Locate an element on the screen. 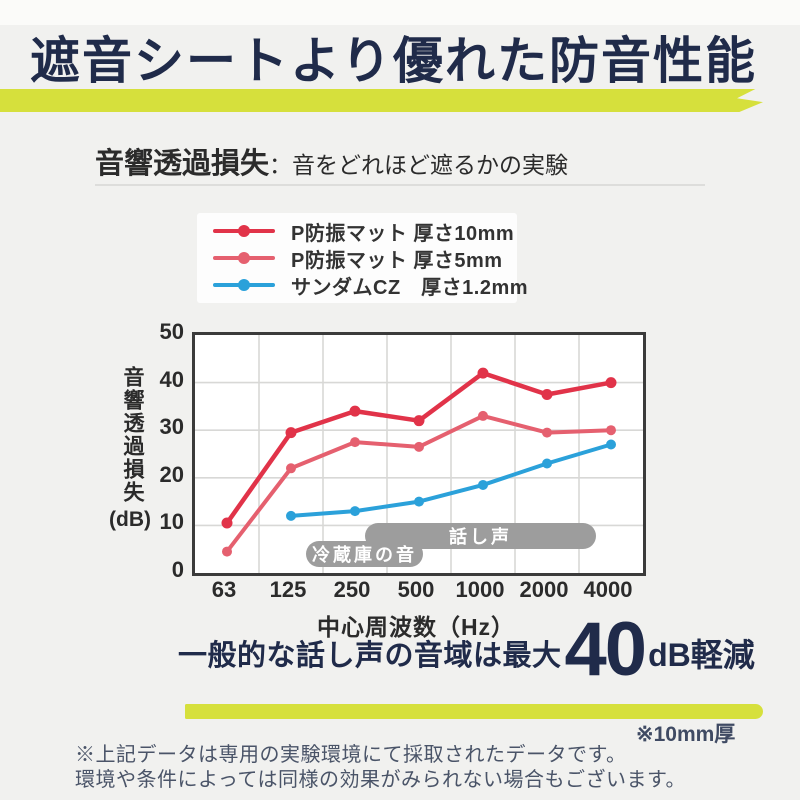 The image size is (800, 800). callout-highlight-bar is located at coordinates (474, 711).